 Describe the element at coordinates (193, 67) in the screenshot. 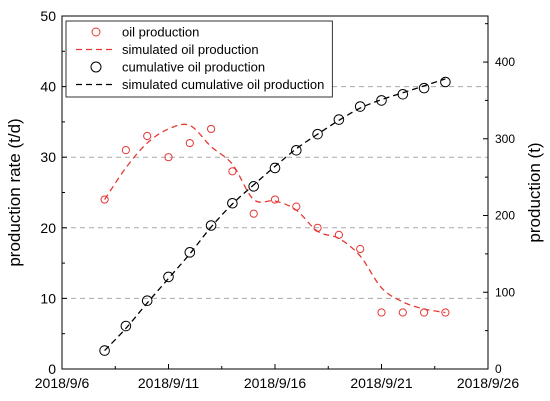

I see `legend-label-2: cumulative oil production` at that location.